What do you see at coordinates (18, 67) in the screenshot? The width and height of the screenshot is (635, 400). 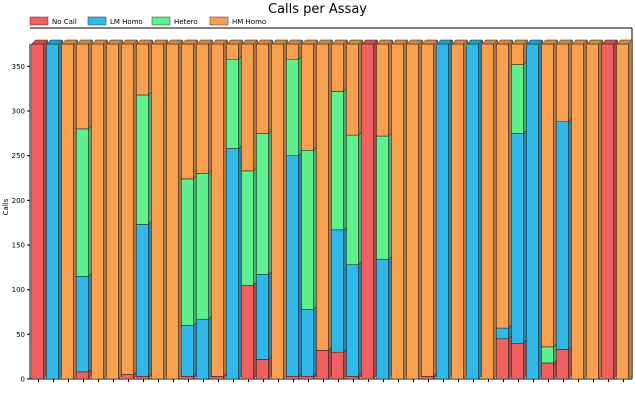 I see `y-tick-label: 350` at bounding box center [18, 67].